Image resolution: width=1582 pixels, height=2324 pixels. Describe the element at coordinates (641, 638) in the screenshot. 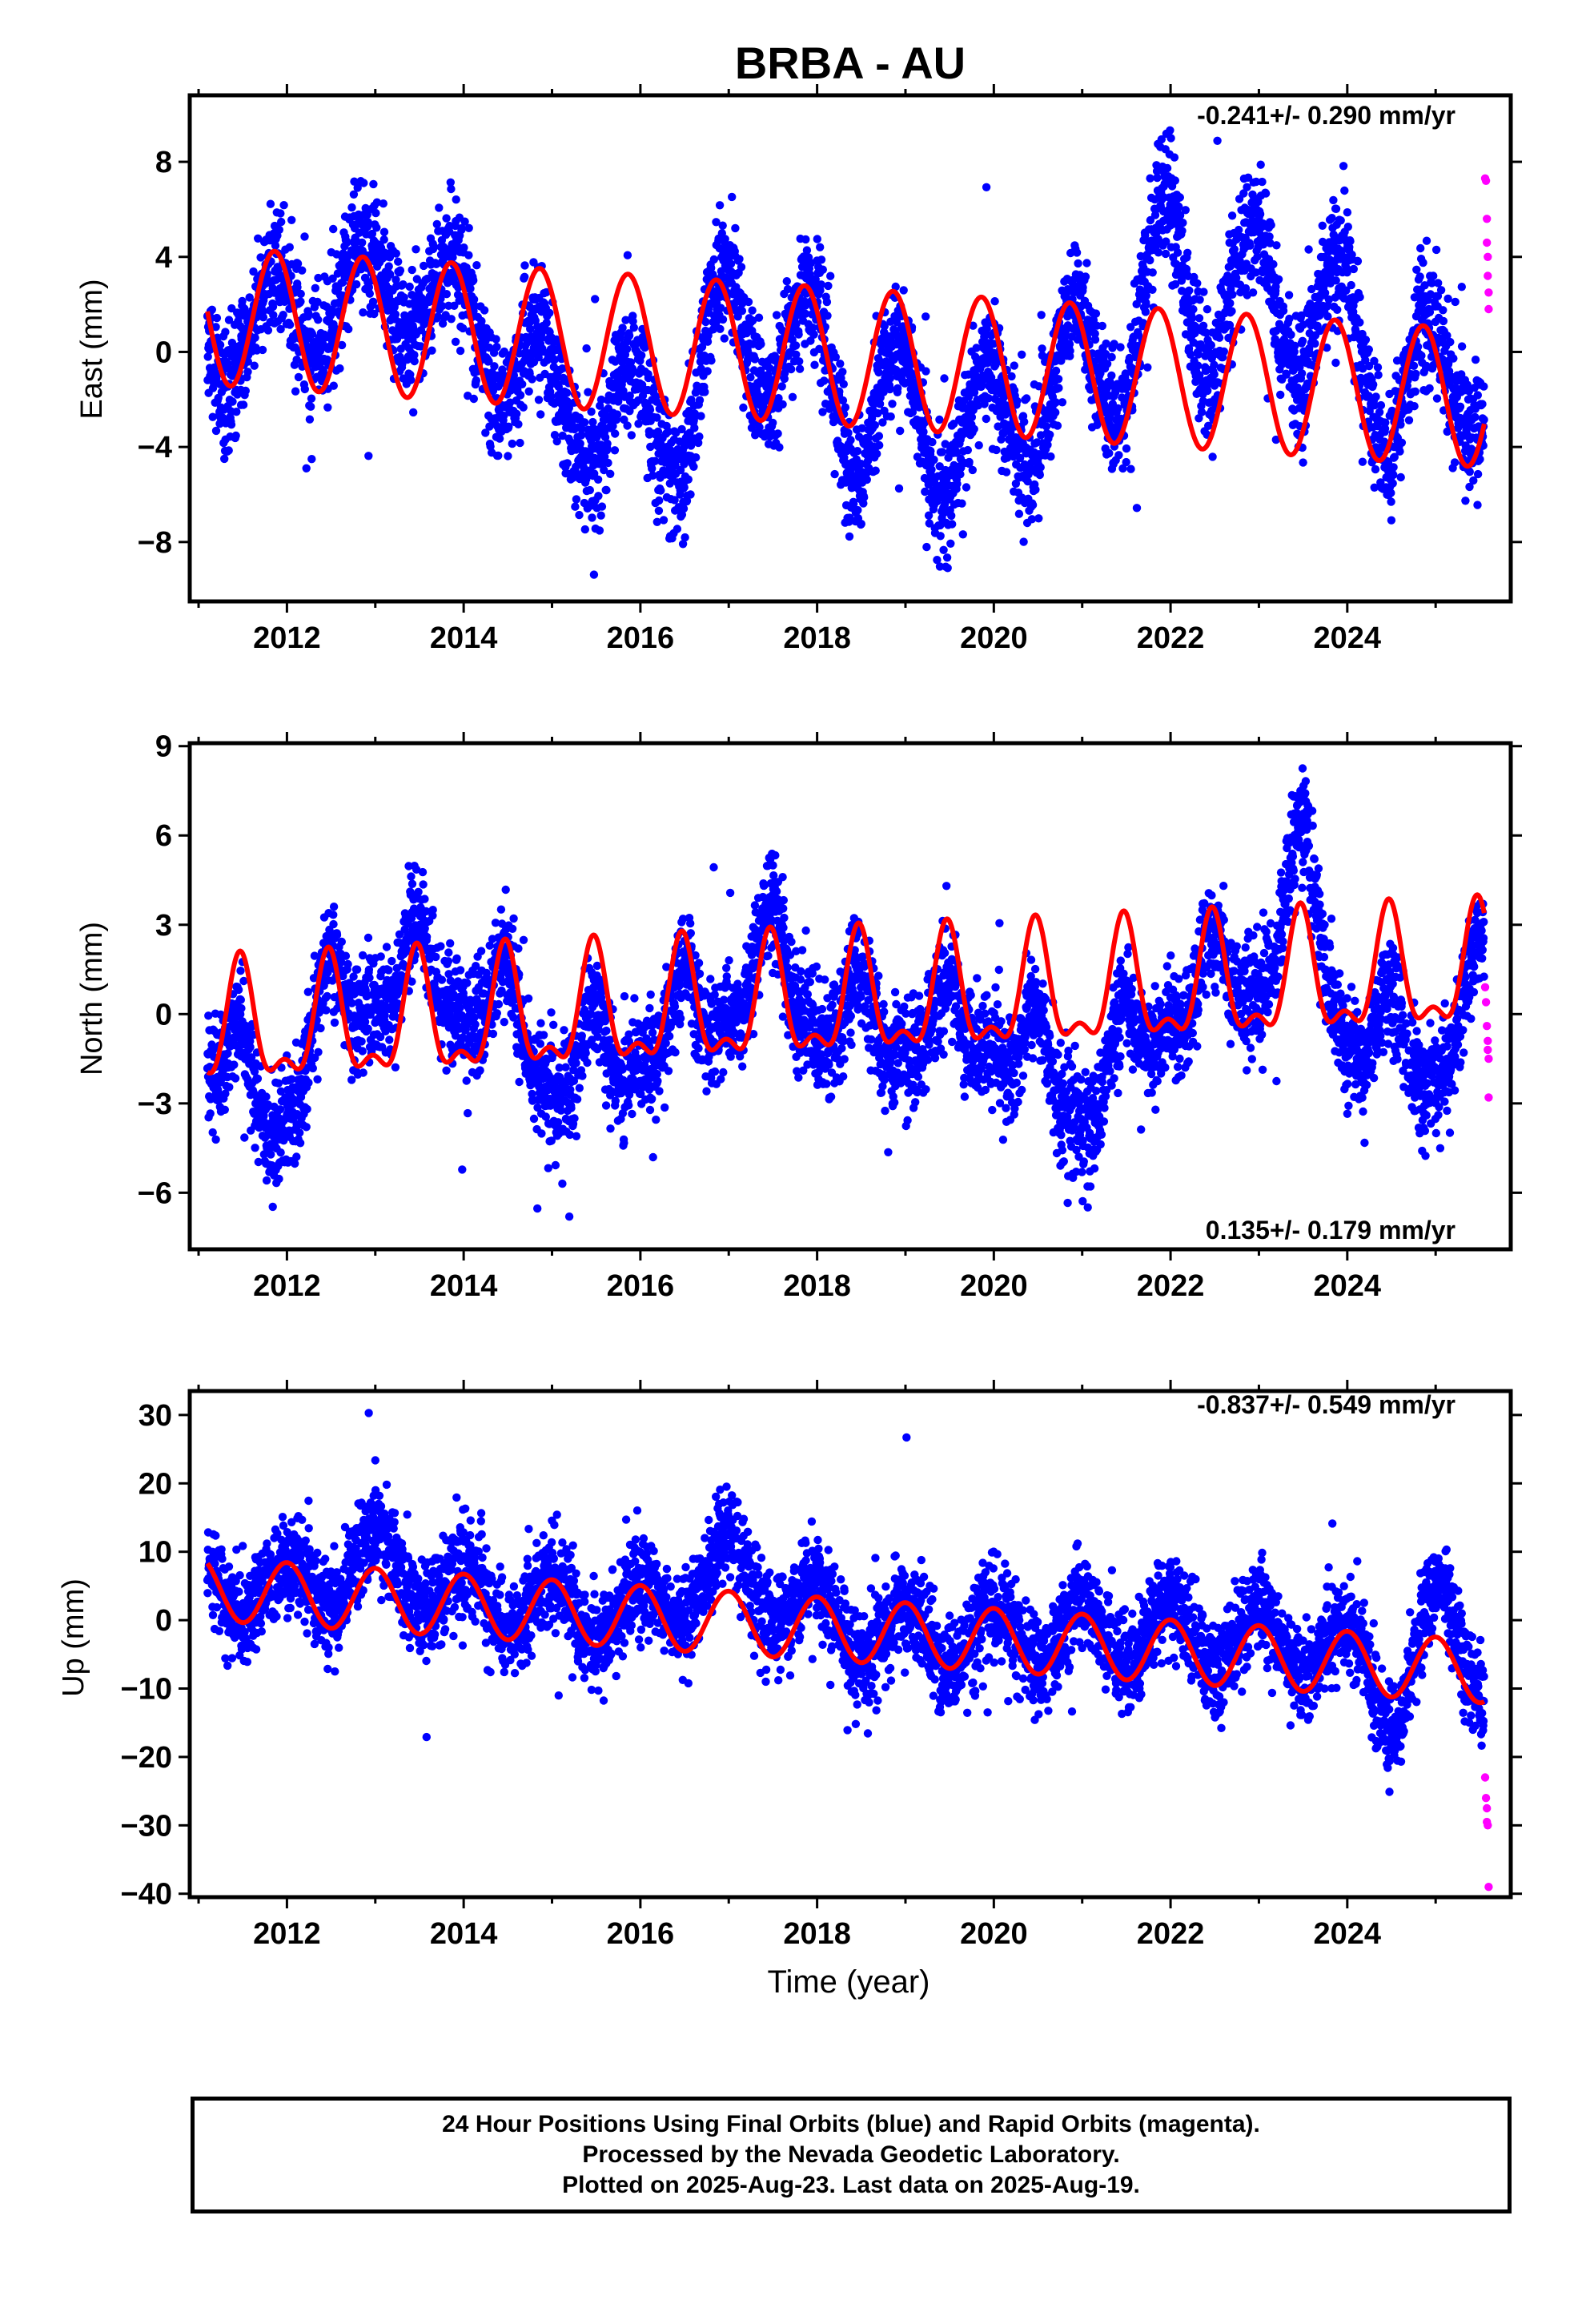

I see `east-x-tick-label: 2016` at that location.